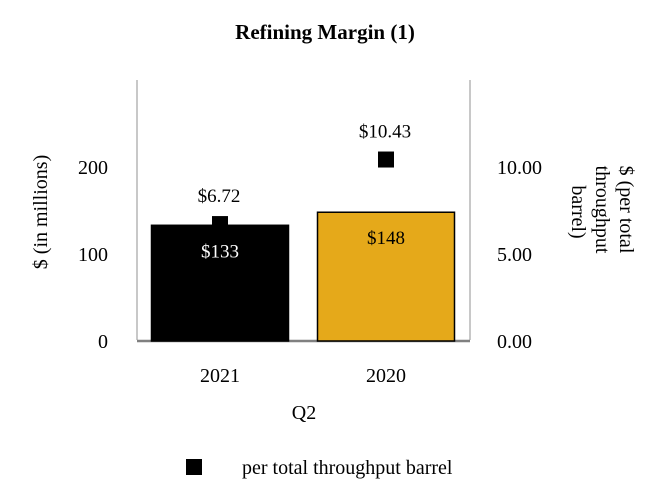 The height and width of the screenshot is (500, 650). Describe the element at coordinates (386, 238) in the screenshot. I see `bar-value-label: $148` at that location.